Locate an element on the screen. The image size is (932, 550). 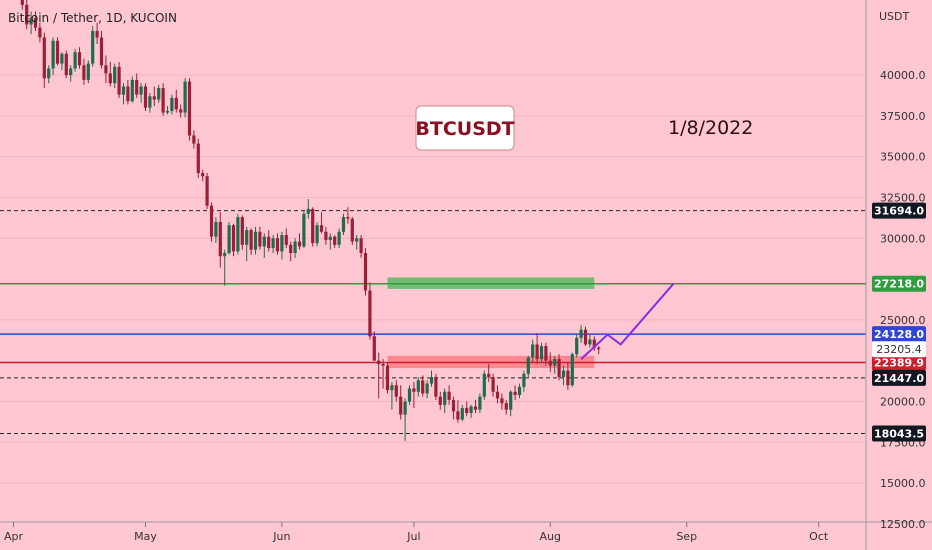
time-axis-panel is located at coordinates (433, 536).